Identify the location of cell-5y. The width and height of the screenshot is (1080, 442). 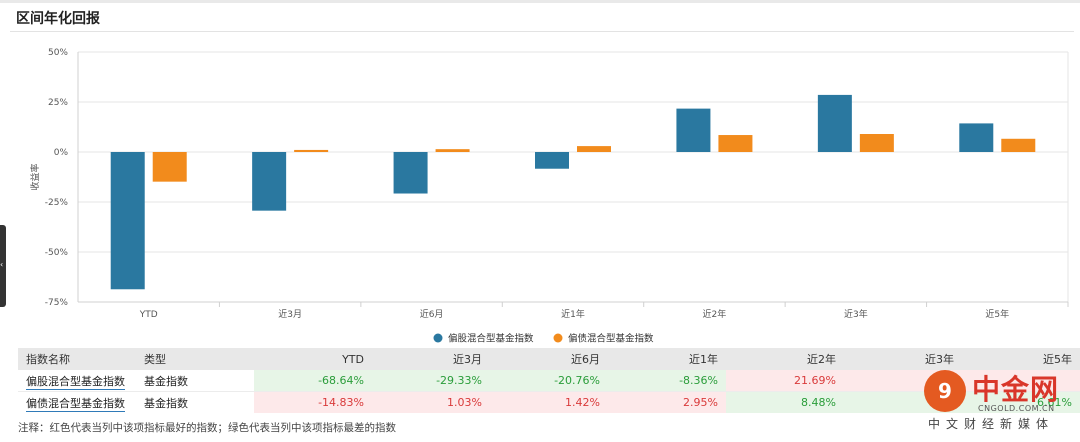
(1021, 381).